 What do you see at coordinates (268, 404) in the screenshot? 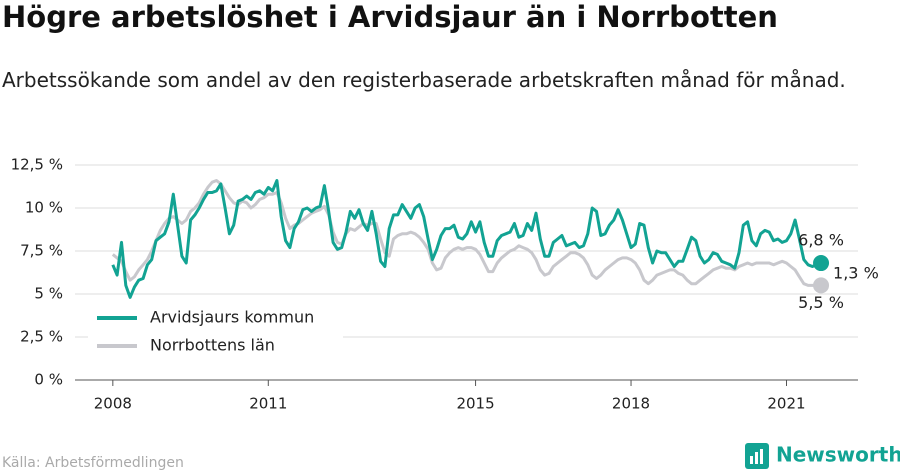
I see `x-tick-label: 2011` at bounding box center [268, 404].